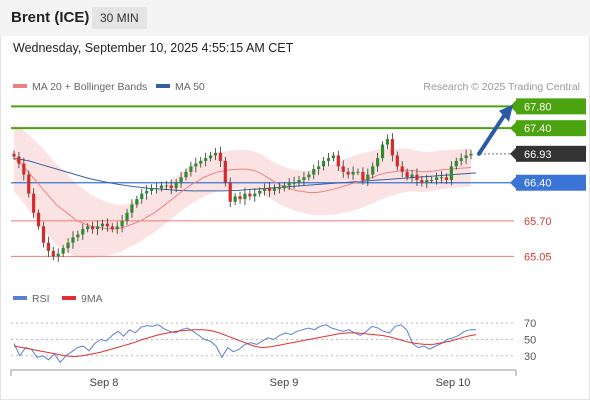 The height and width of the screenshot is (400, 590). I want to click on x-tick-label: Sep 9, so click(284, 383).